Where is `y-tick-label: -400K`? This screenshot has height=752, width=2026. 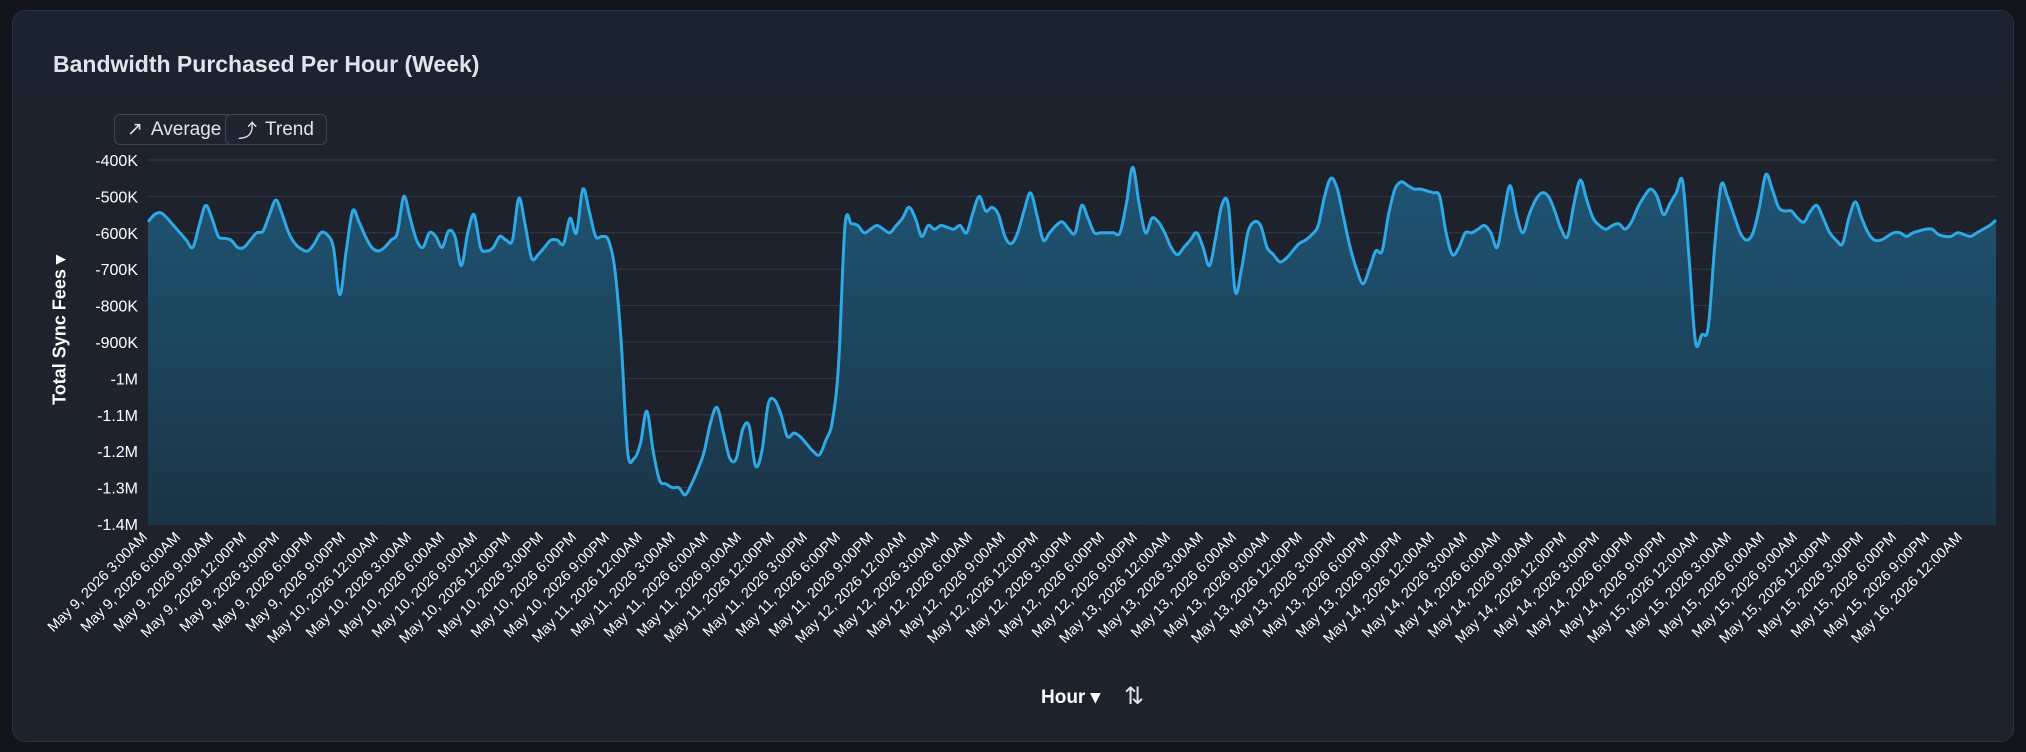
y-tick-label: -400K is located at coordinates (116, 161).